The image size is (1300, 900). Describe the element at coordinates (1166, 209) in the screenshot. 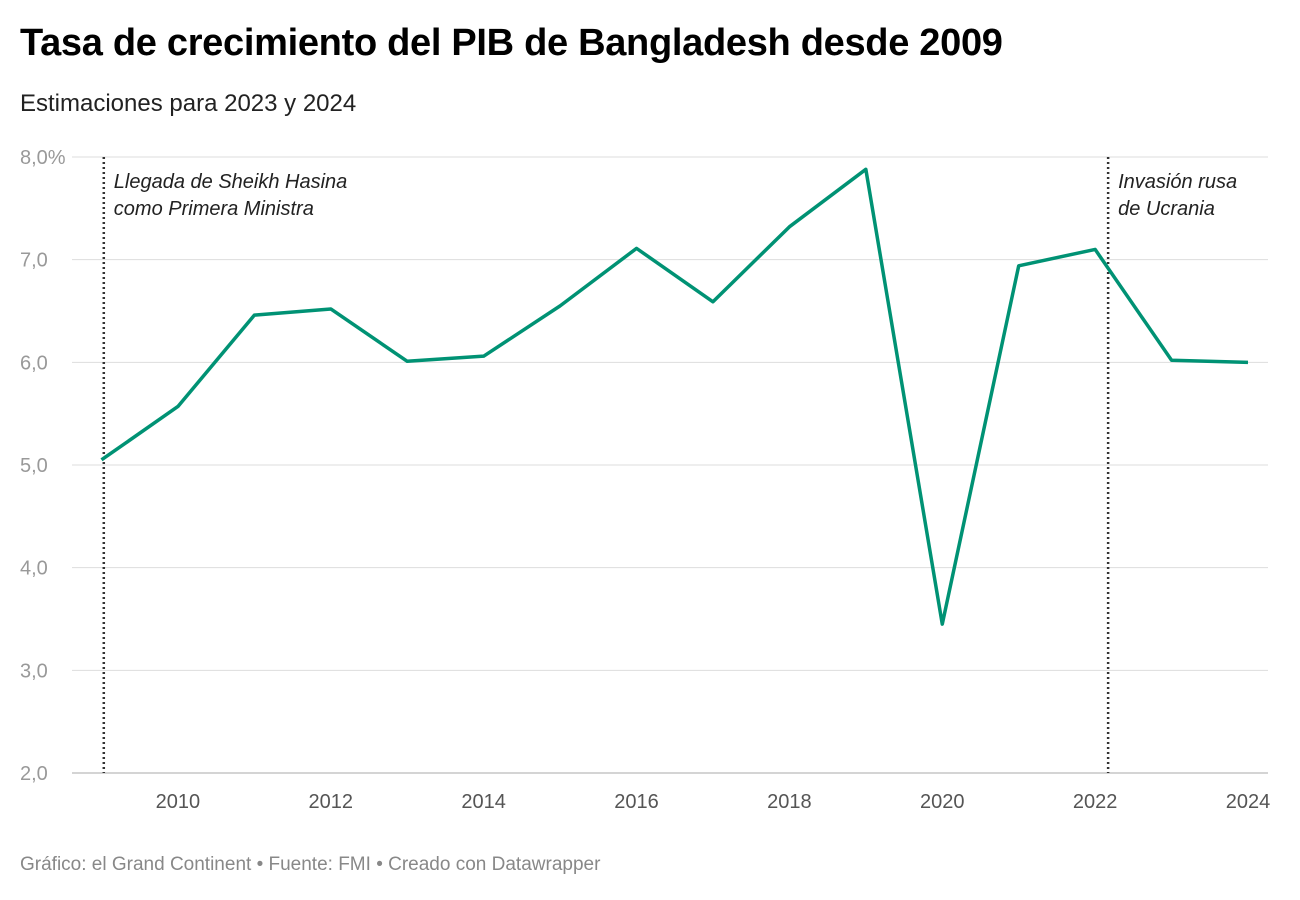

I see `annotation-text: de Ucrania` at that location.